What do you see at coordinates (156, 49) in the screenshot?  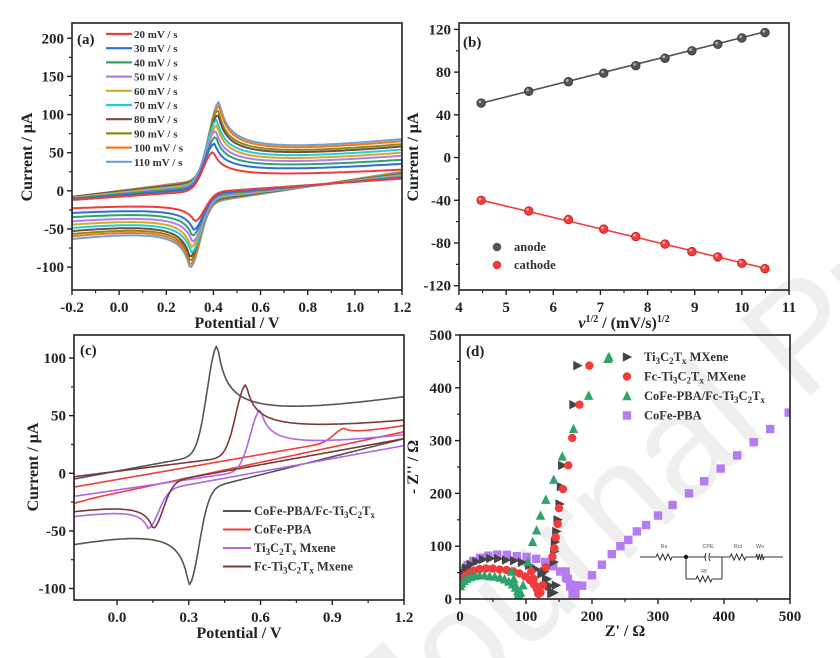 I see `legend-label-30-mv-s: 30 mV / s` at bounding box center [156, 49].